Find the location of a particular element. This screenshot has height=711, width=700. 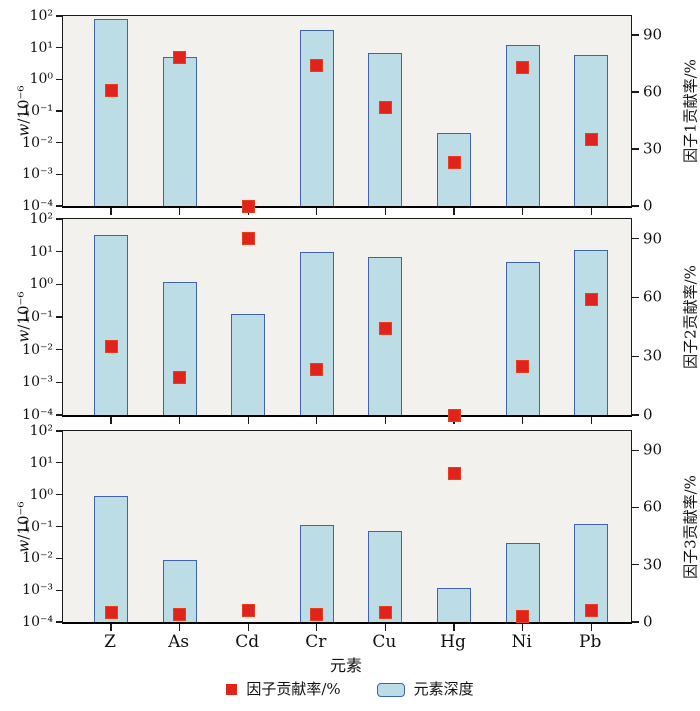

x-category-label-as: As is located at coordinates (179, 642).